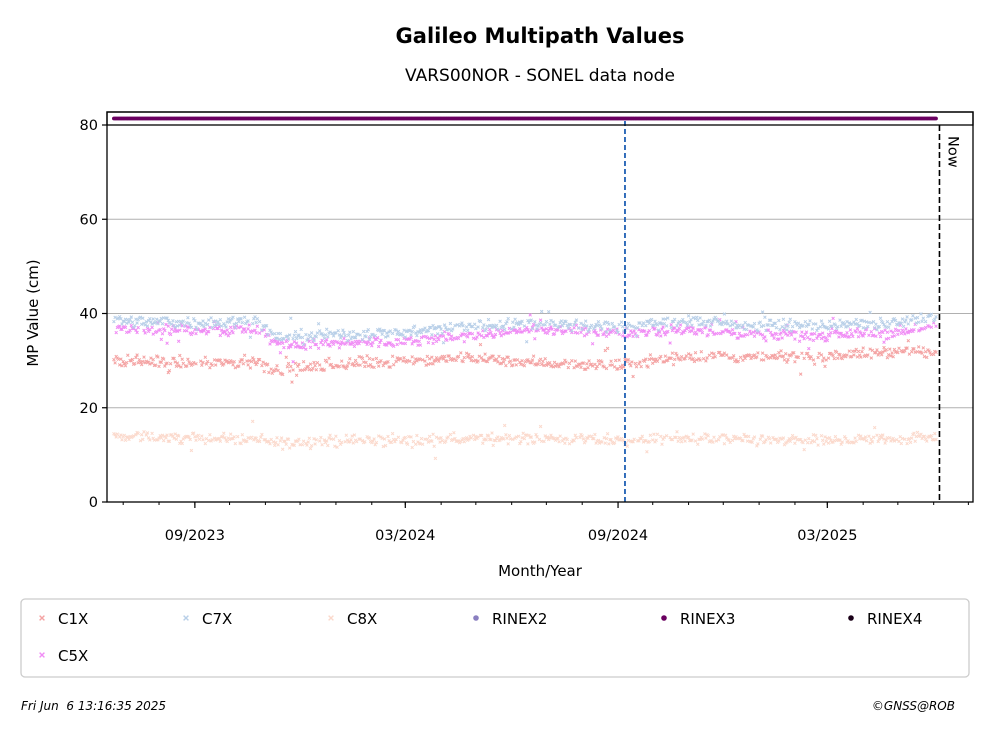  I want to click on y-tick-label: 80, so click(89, 126).